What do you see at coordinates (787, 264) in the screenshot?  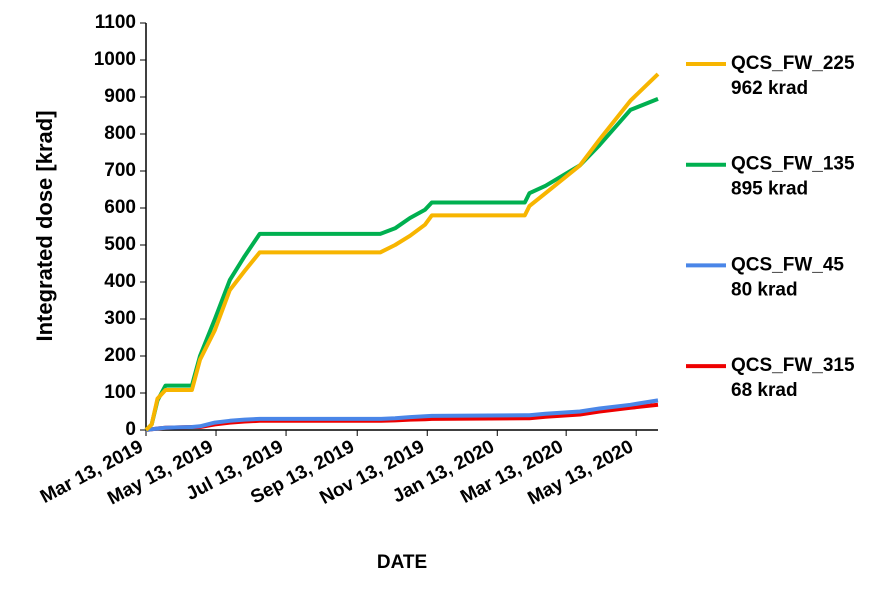 I see `legend-label: QCS_FW_45` at bounding box center [787, 264].